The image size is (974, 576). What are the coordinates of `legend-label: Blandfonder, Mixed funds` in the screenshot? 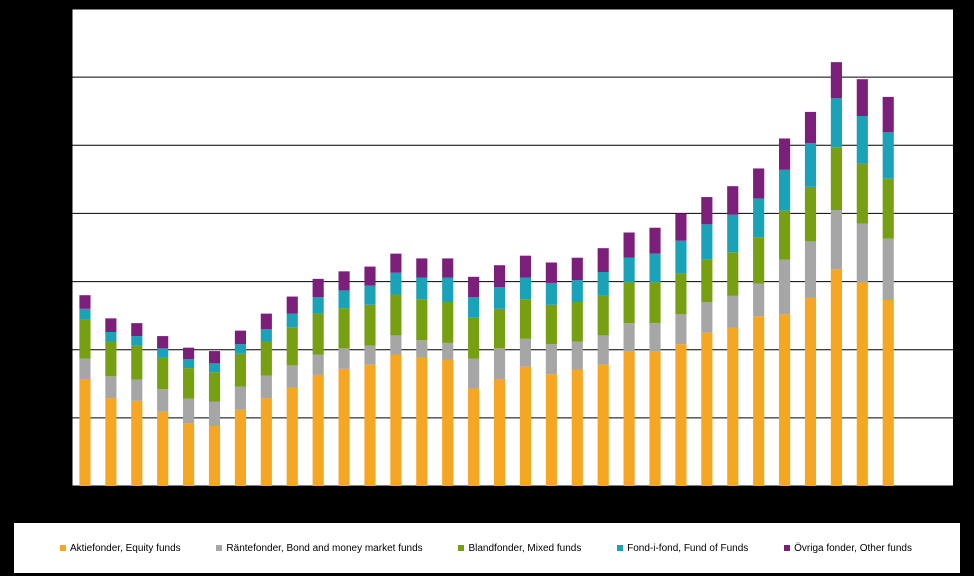 It's located at (525, 548).